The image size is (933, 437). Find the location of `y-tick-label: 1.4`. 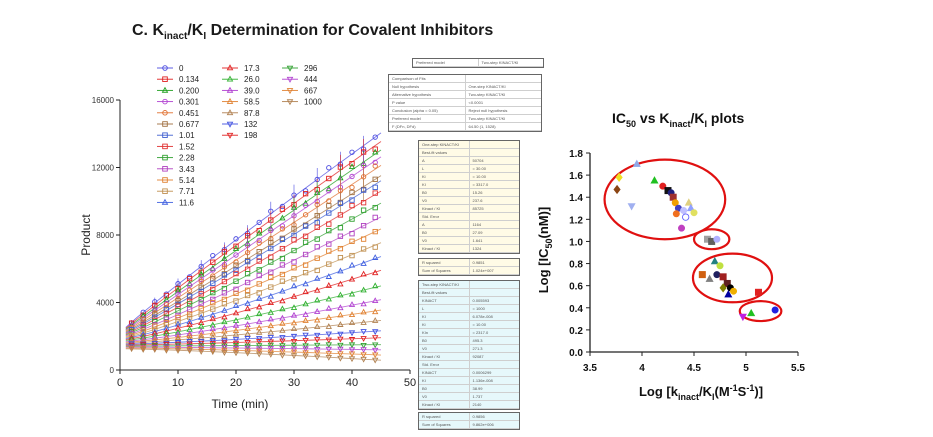

y-tick-label: 1.4 is located at coordinates (576, 198).